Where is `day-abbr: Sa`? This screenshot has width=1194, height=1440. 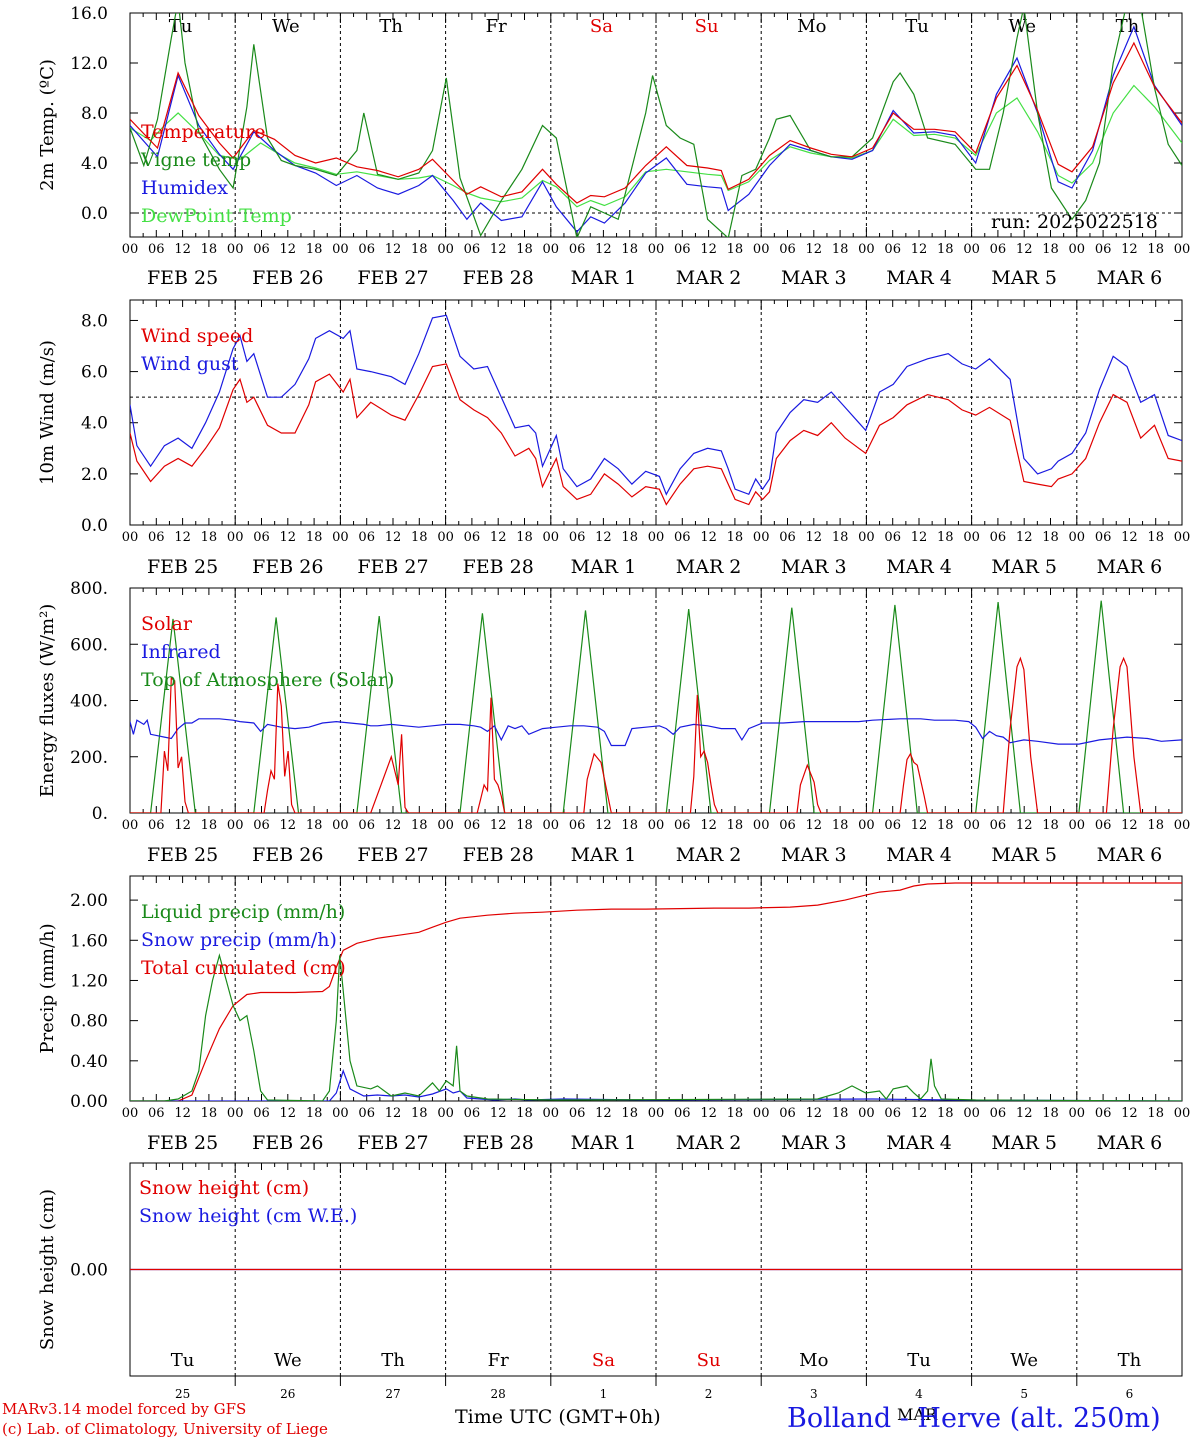
day-abbr: Sa is located at coordinates (603, 1360).